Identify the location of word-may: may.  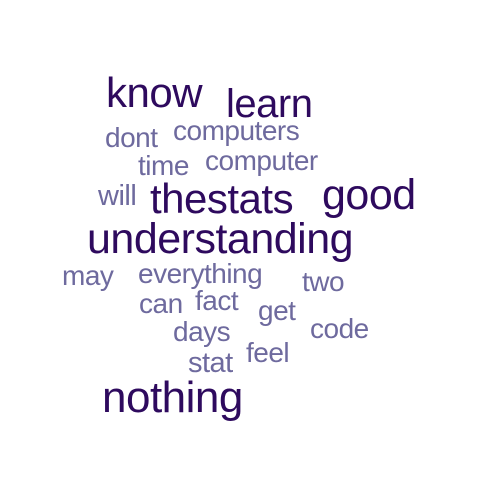
(88, 275).